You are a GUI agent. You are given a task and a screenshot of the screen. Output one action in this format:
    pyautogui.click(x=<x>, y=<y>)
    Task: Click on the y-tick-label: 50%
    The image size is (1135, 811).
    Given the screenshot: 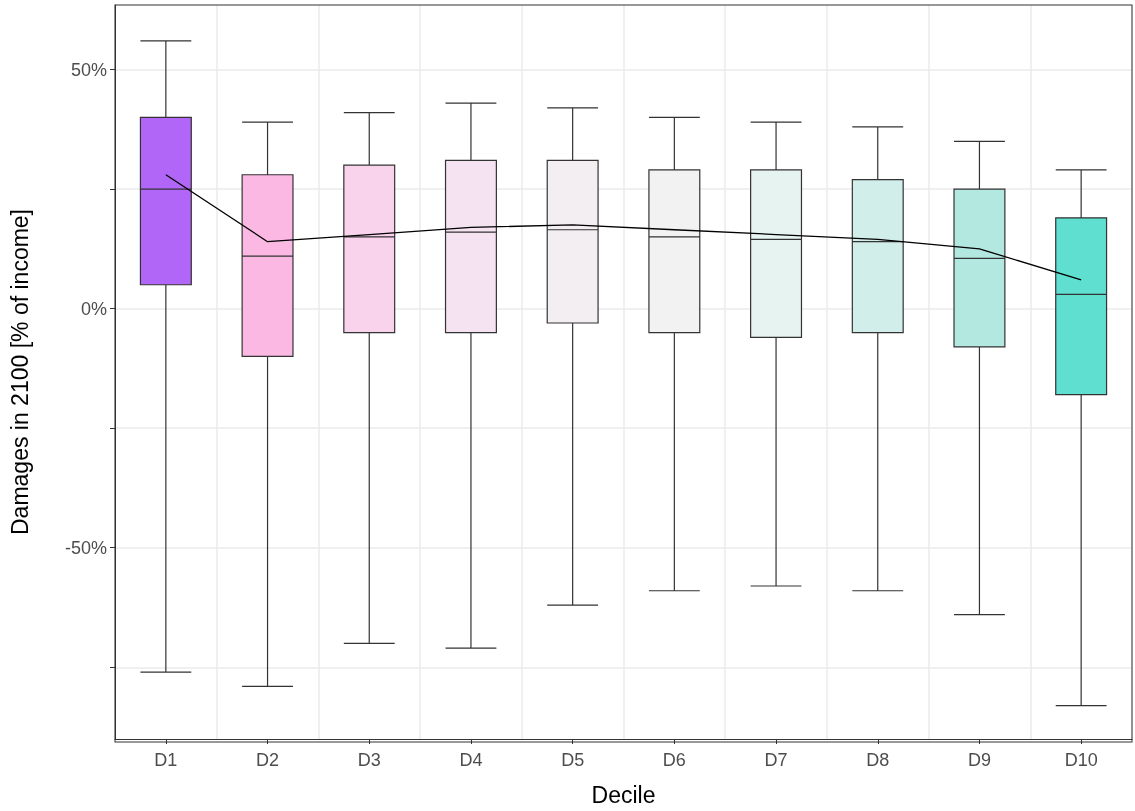 What is the action you would take?
    pyautogui.click(x=88, y=69)
    